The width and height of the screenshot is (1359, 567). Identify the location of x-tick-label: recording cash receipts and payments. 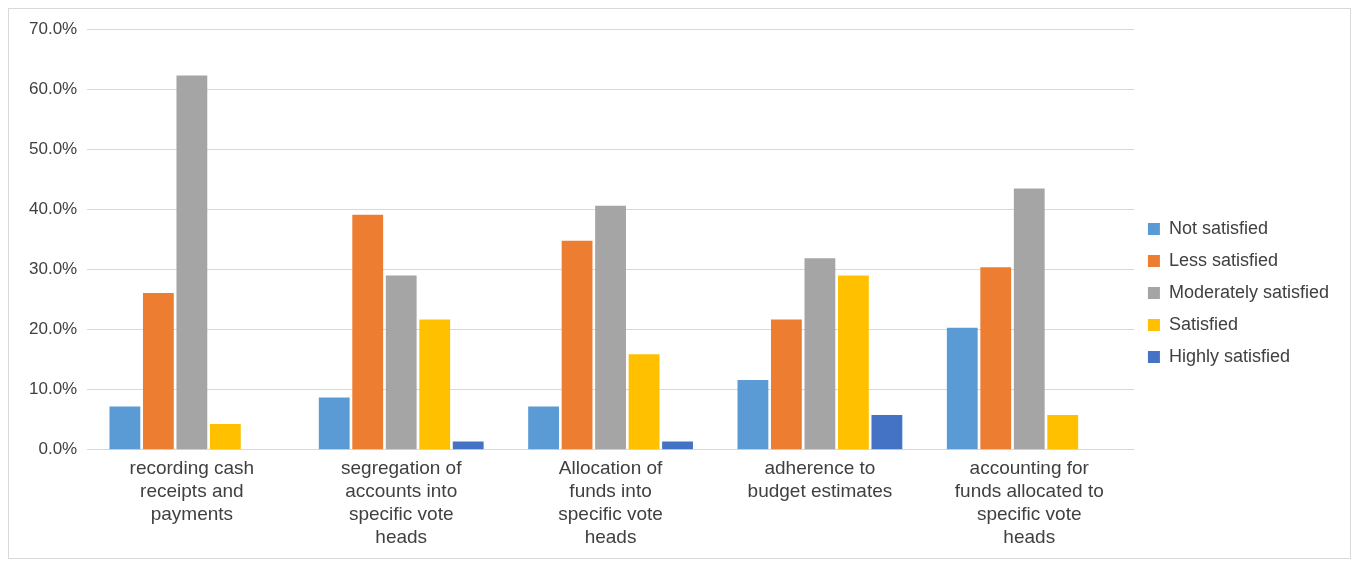
(192, 491).